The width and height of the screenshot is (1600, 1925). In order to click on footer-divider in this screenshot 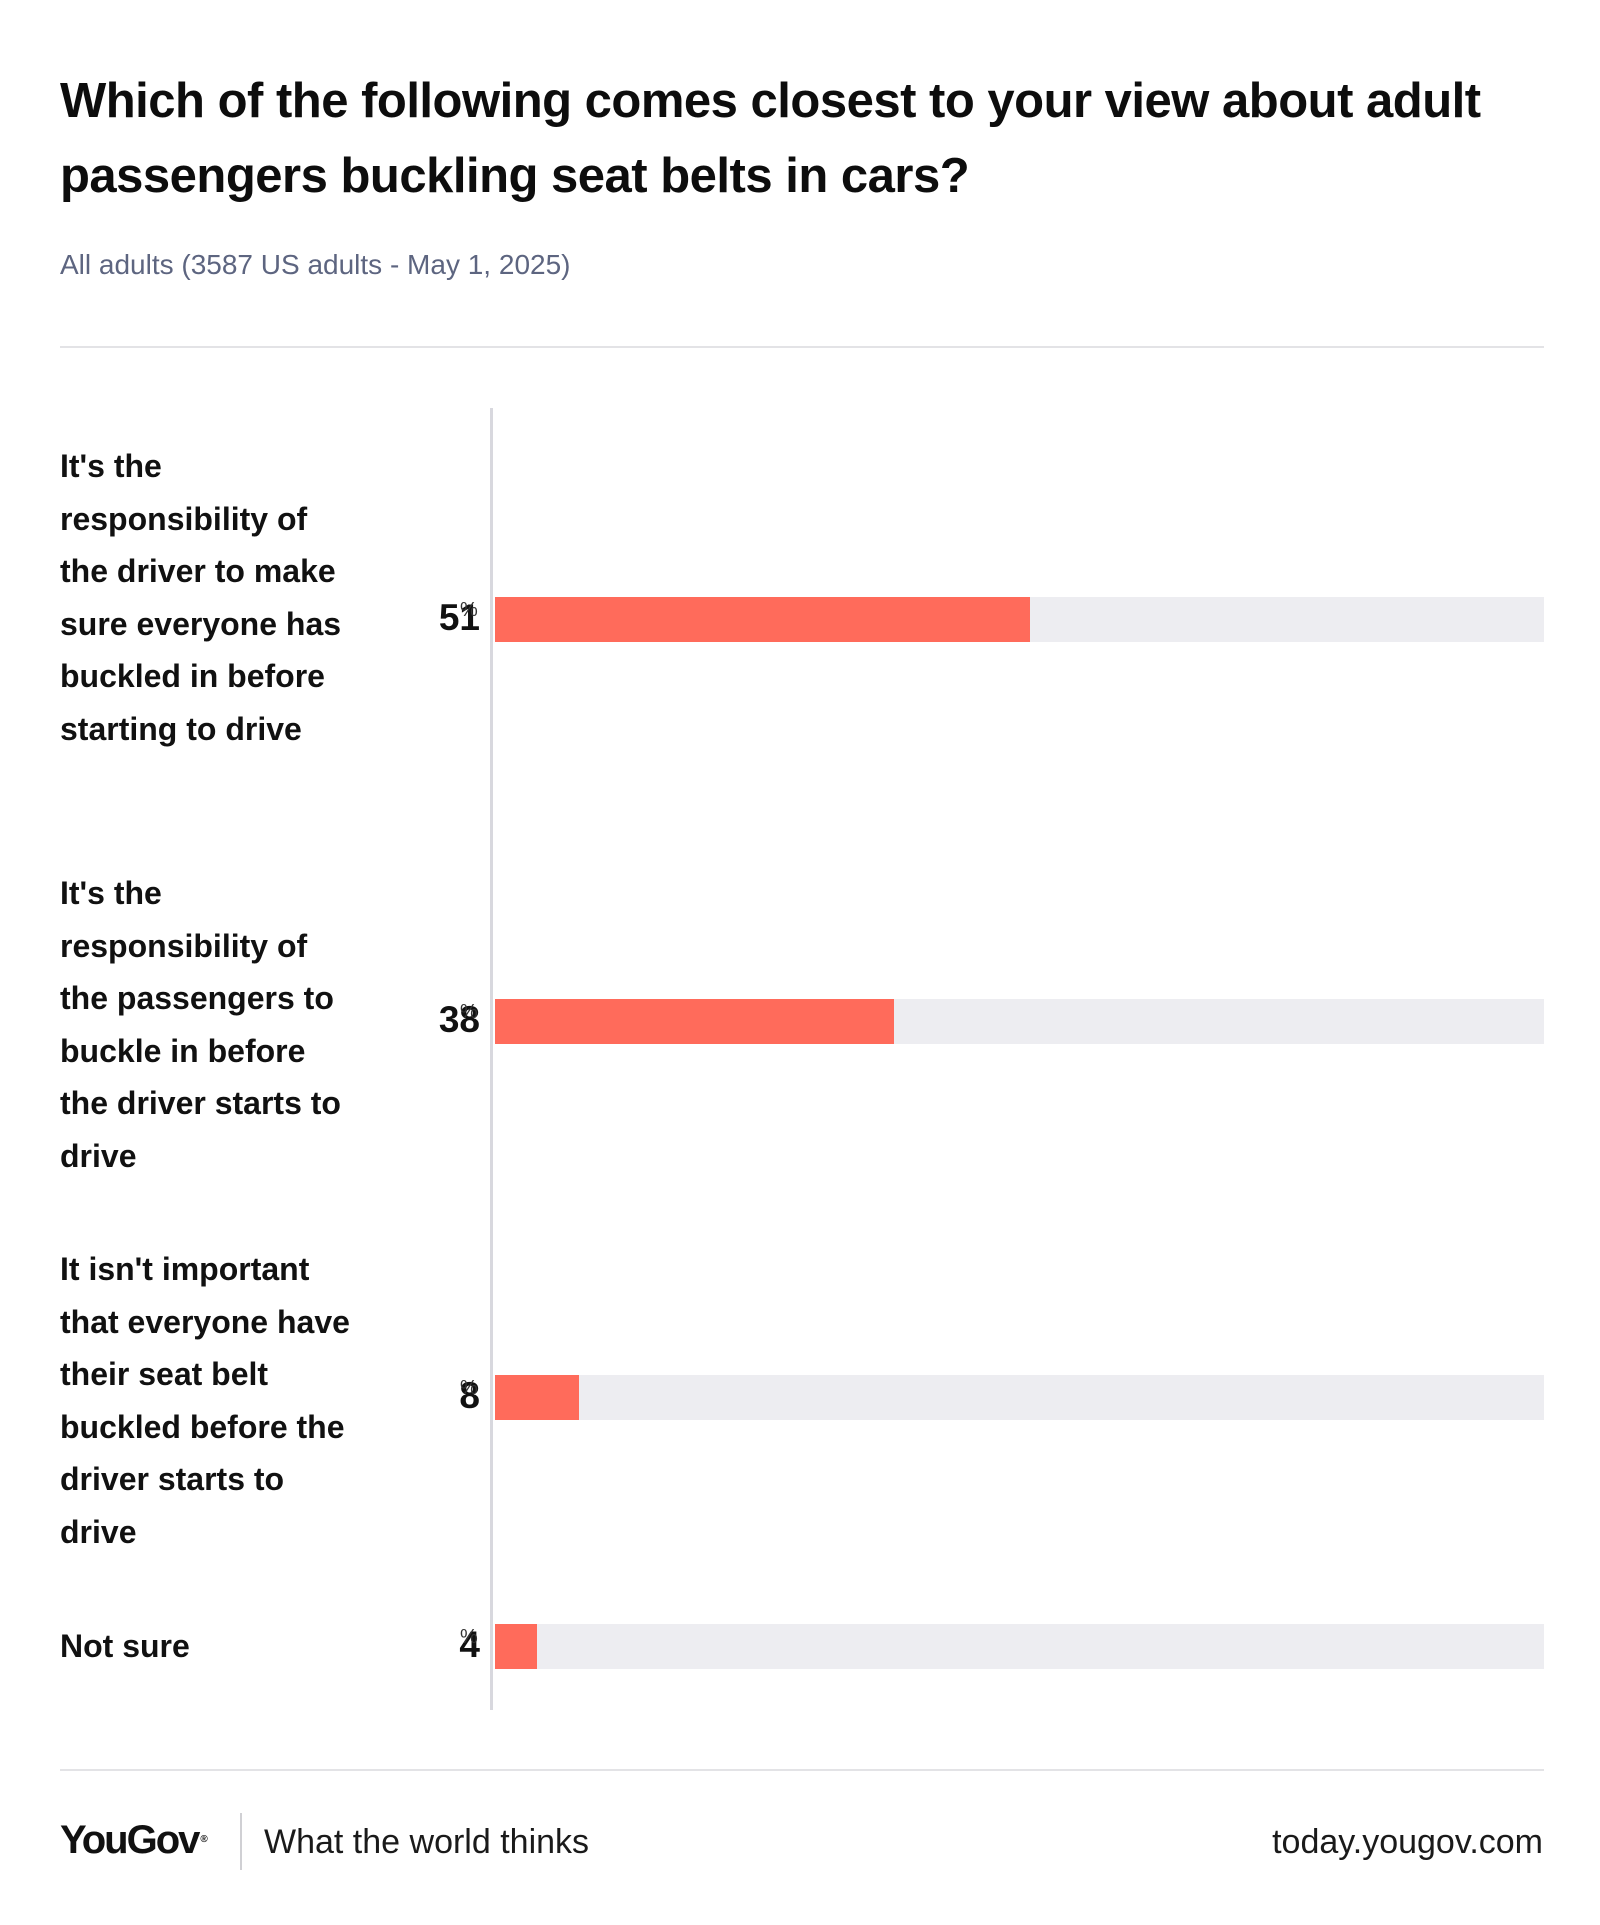, I will do `click(241, 1841)`.